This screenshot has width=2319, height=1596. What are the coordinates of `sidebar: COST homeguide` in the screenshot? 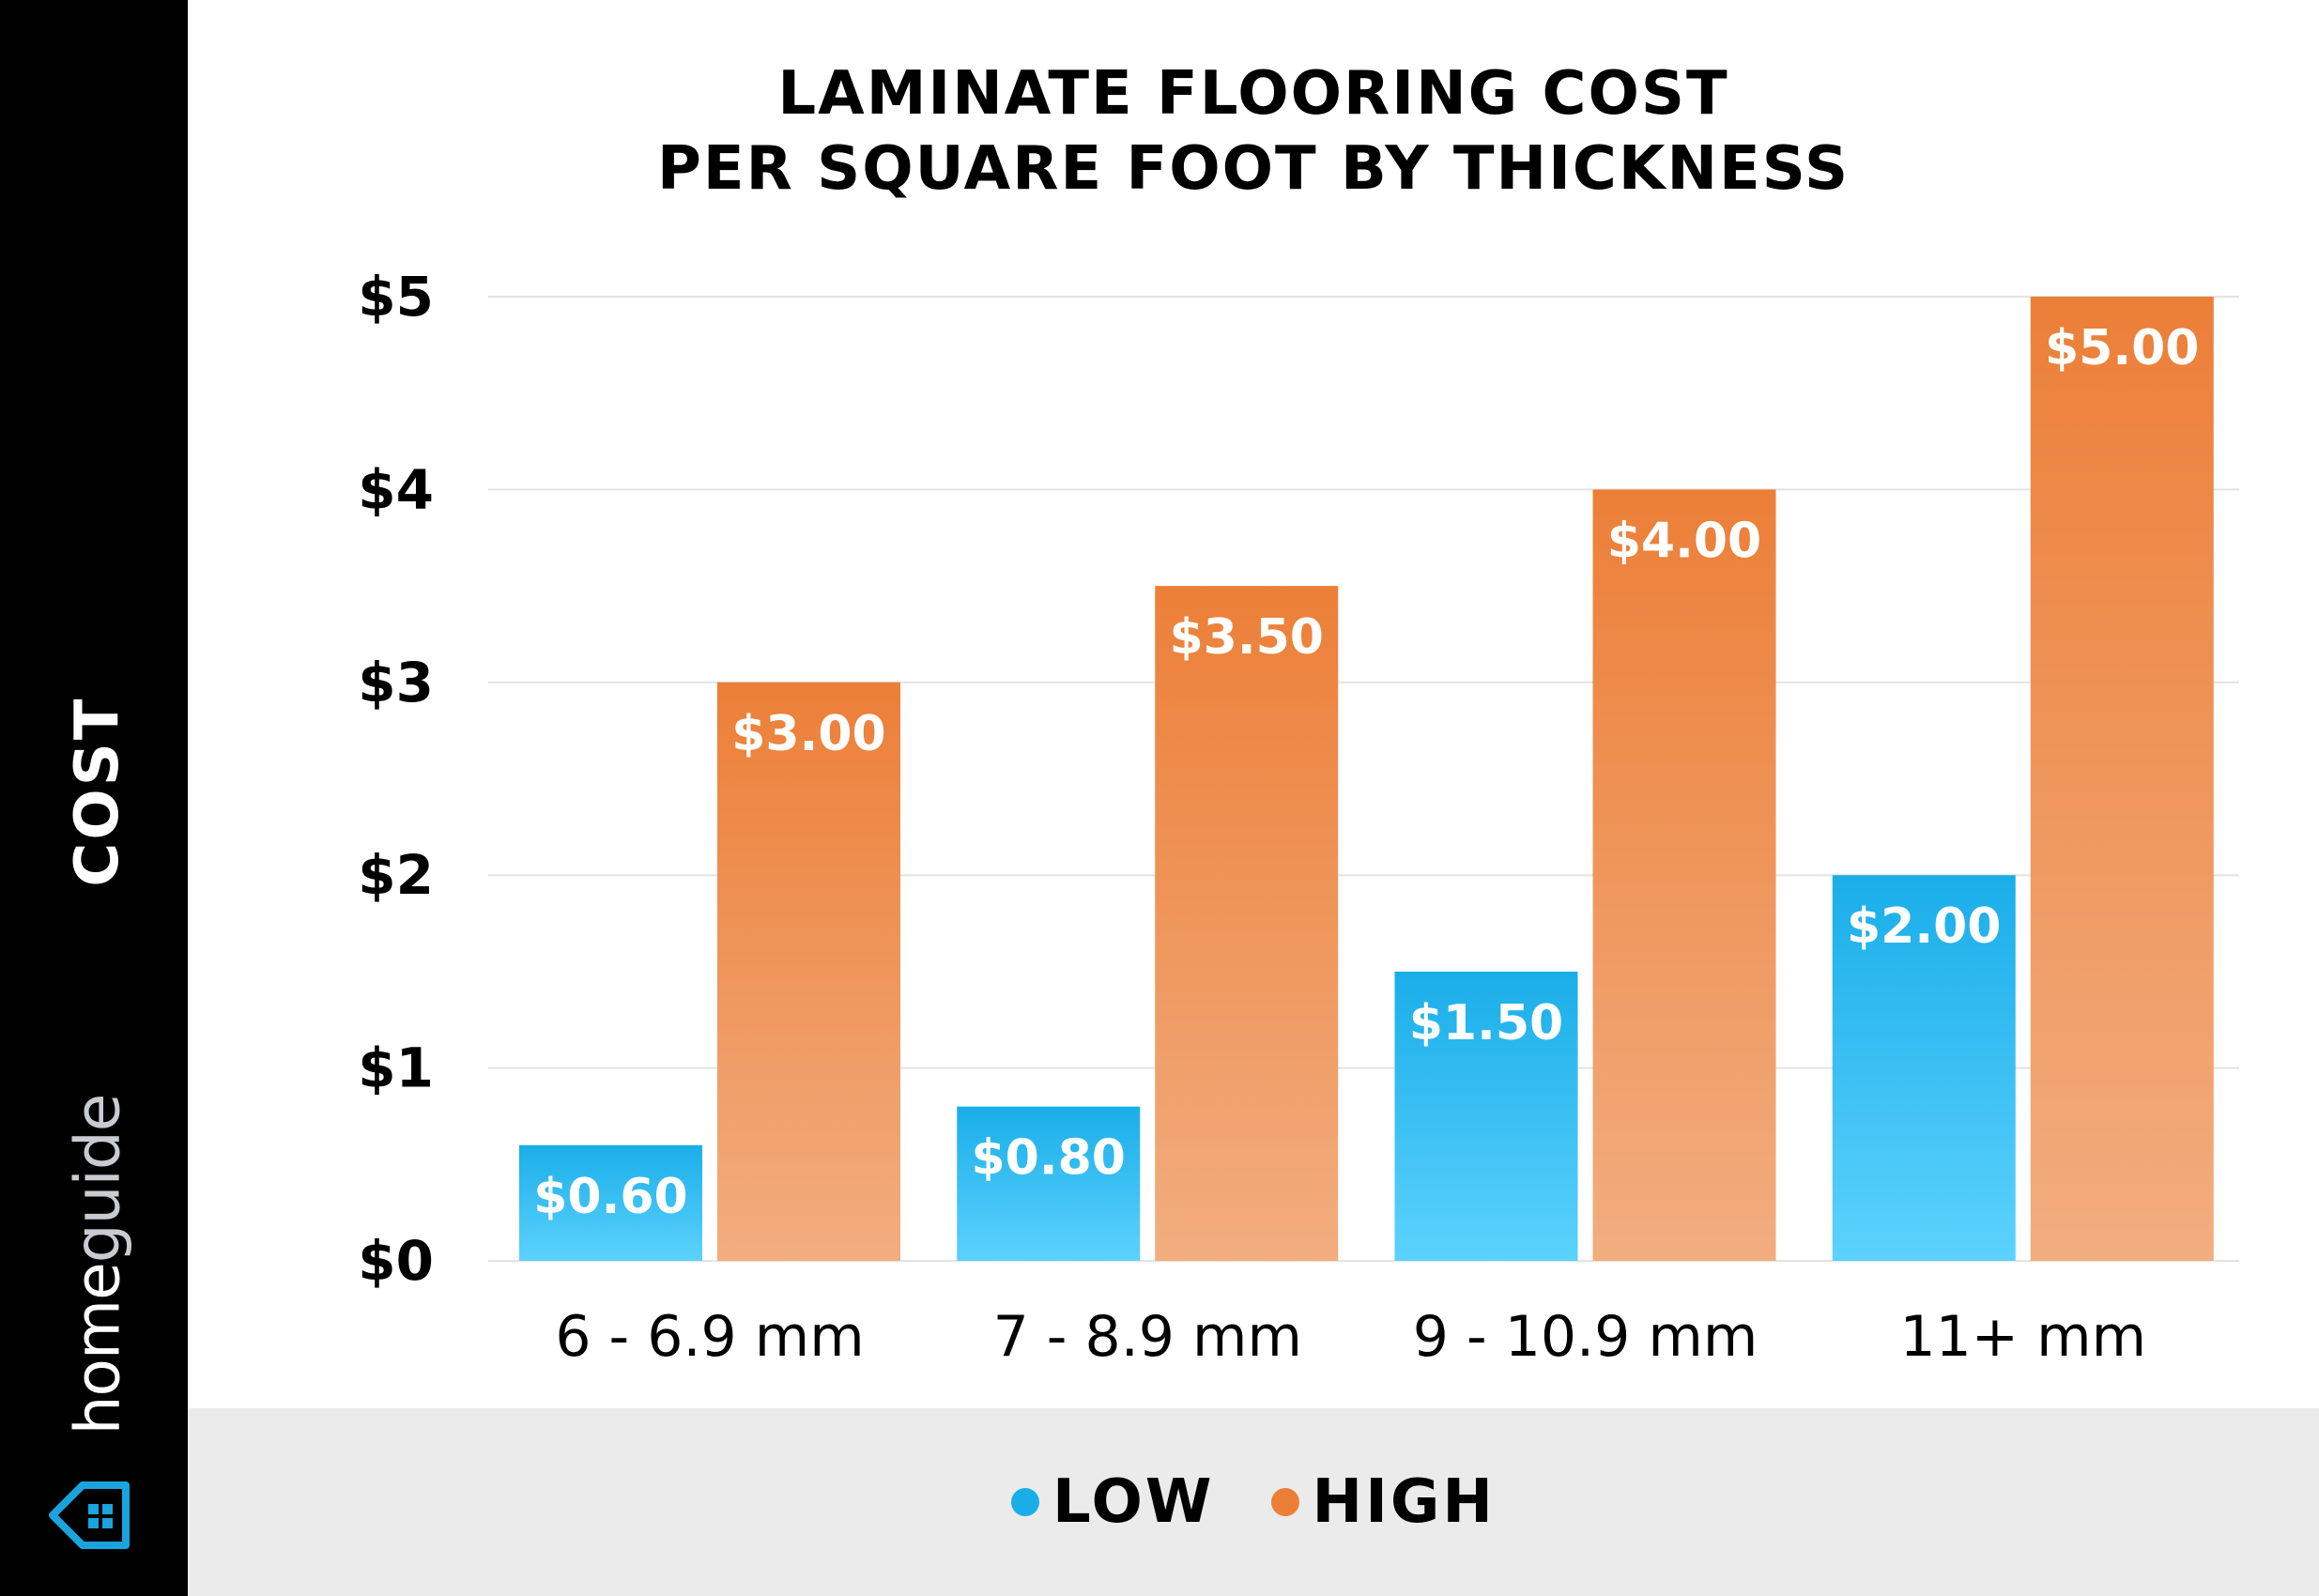 It's located at (94, 798).